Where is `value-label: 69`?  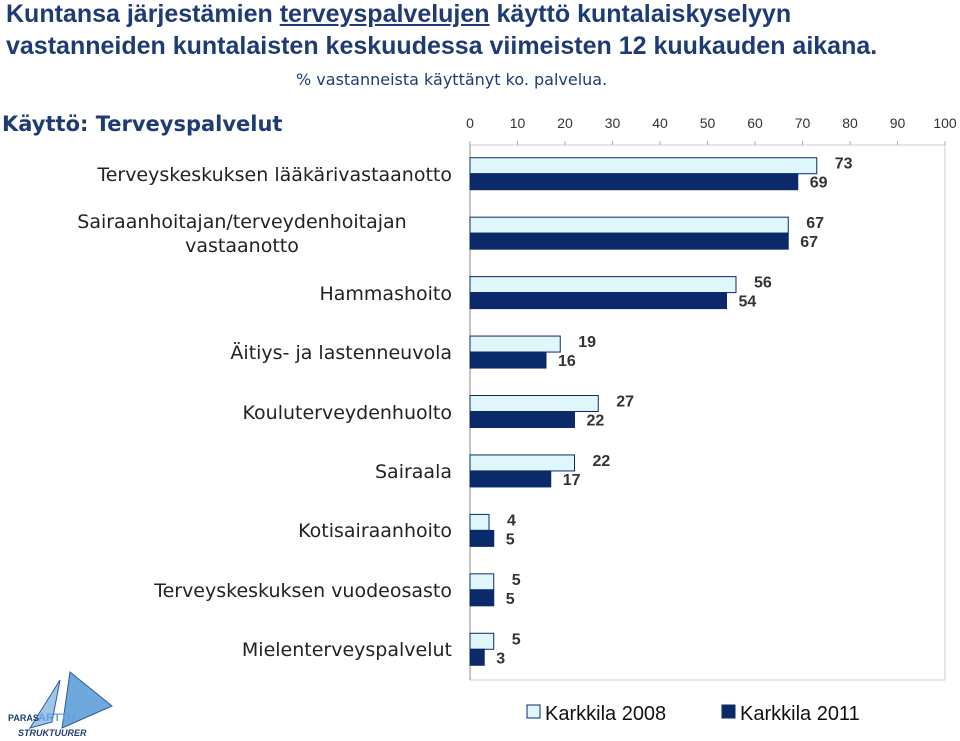
value-label: 69 is located at coordinates (819, 183).